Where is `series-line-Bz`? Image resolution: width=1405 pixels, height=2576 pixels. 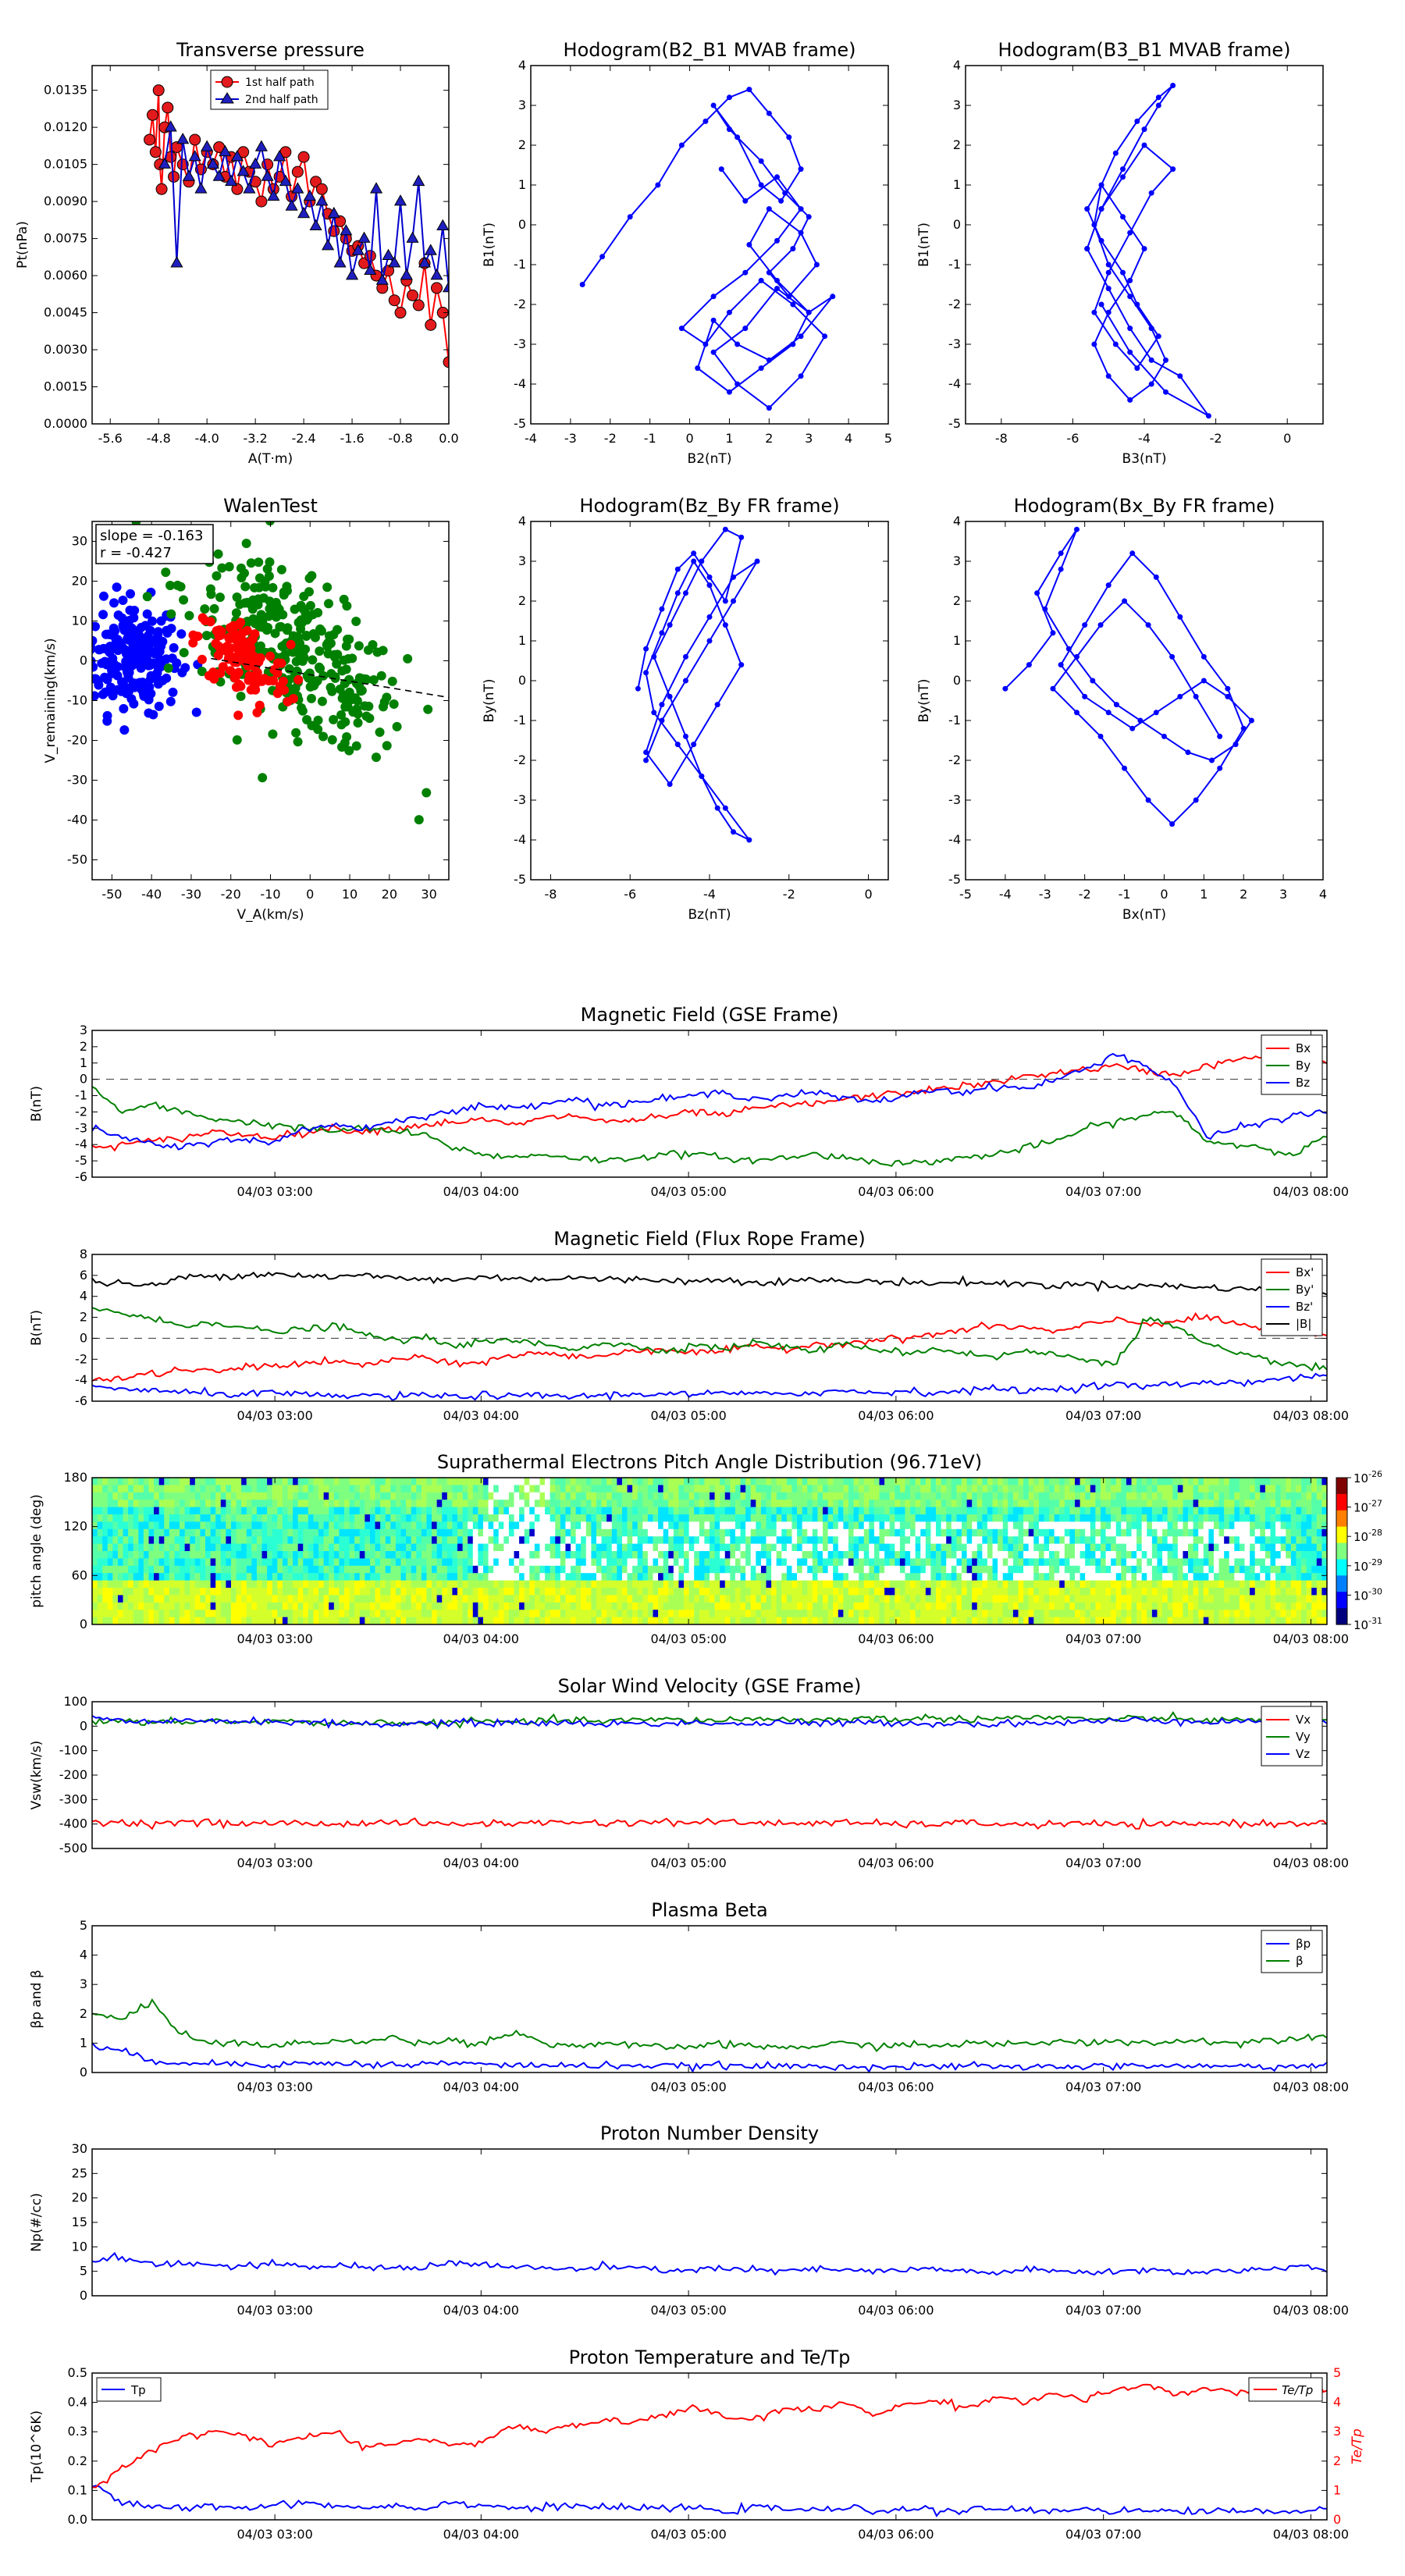 series-line-Bz is located at coordinates (710, 1386).